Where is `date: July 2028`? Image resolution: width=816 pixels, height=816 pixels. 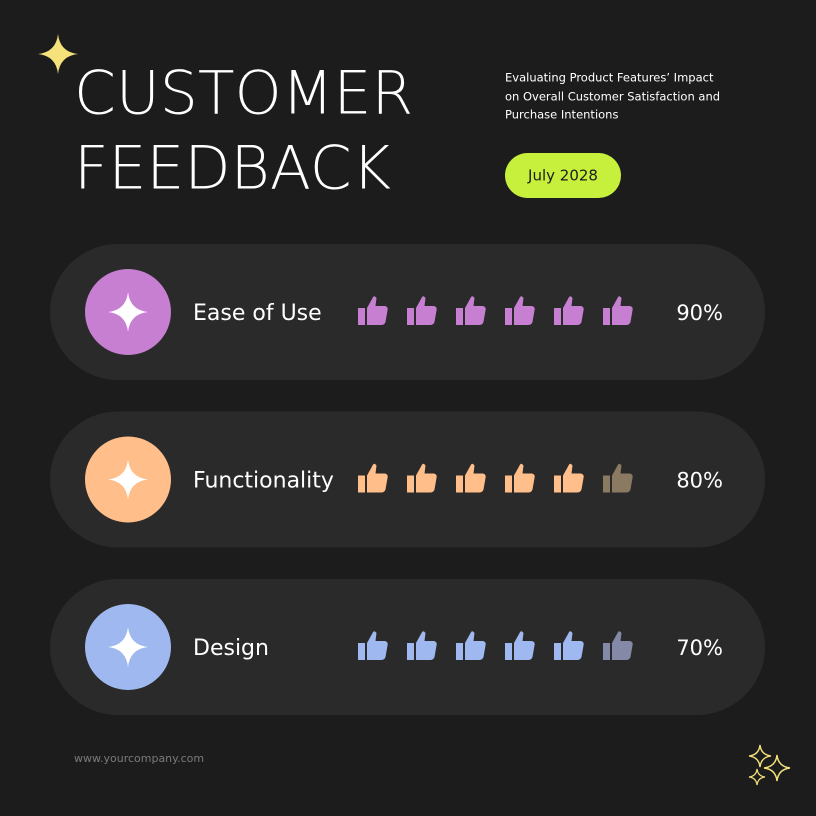
date: July 2028 is located at coordinates (562, 176).